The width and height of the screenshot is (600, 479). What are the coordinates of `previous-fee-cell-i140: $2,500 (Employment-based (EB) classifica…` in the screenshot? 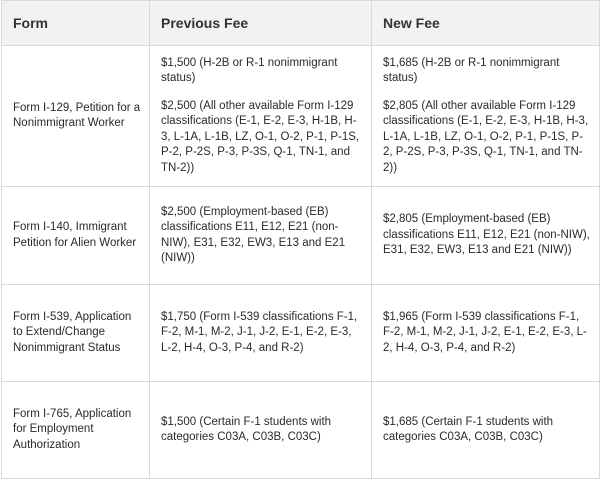 It's located at (260, 235).